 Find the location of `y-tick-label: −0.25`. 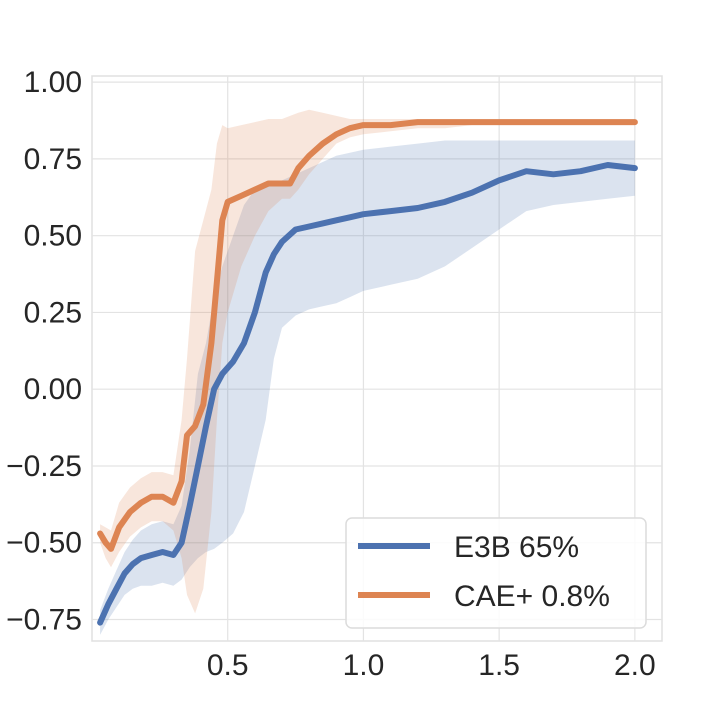

y-tick-label: −0.25 is located at coordinates (44, 466).